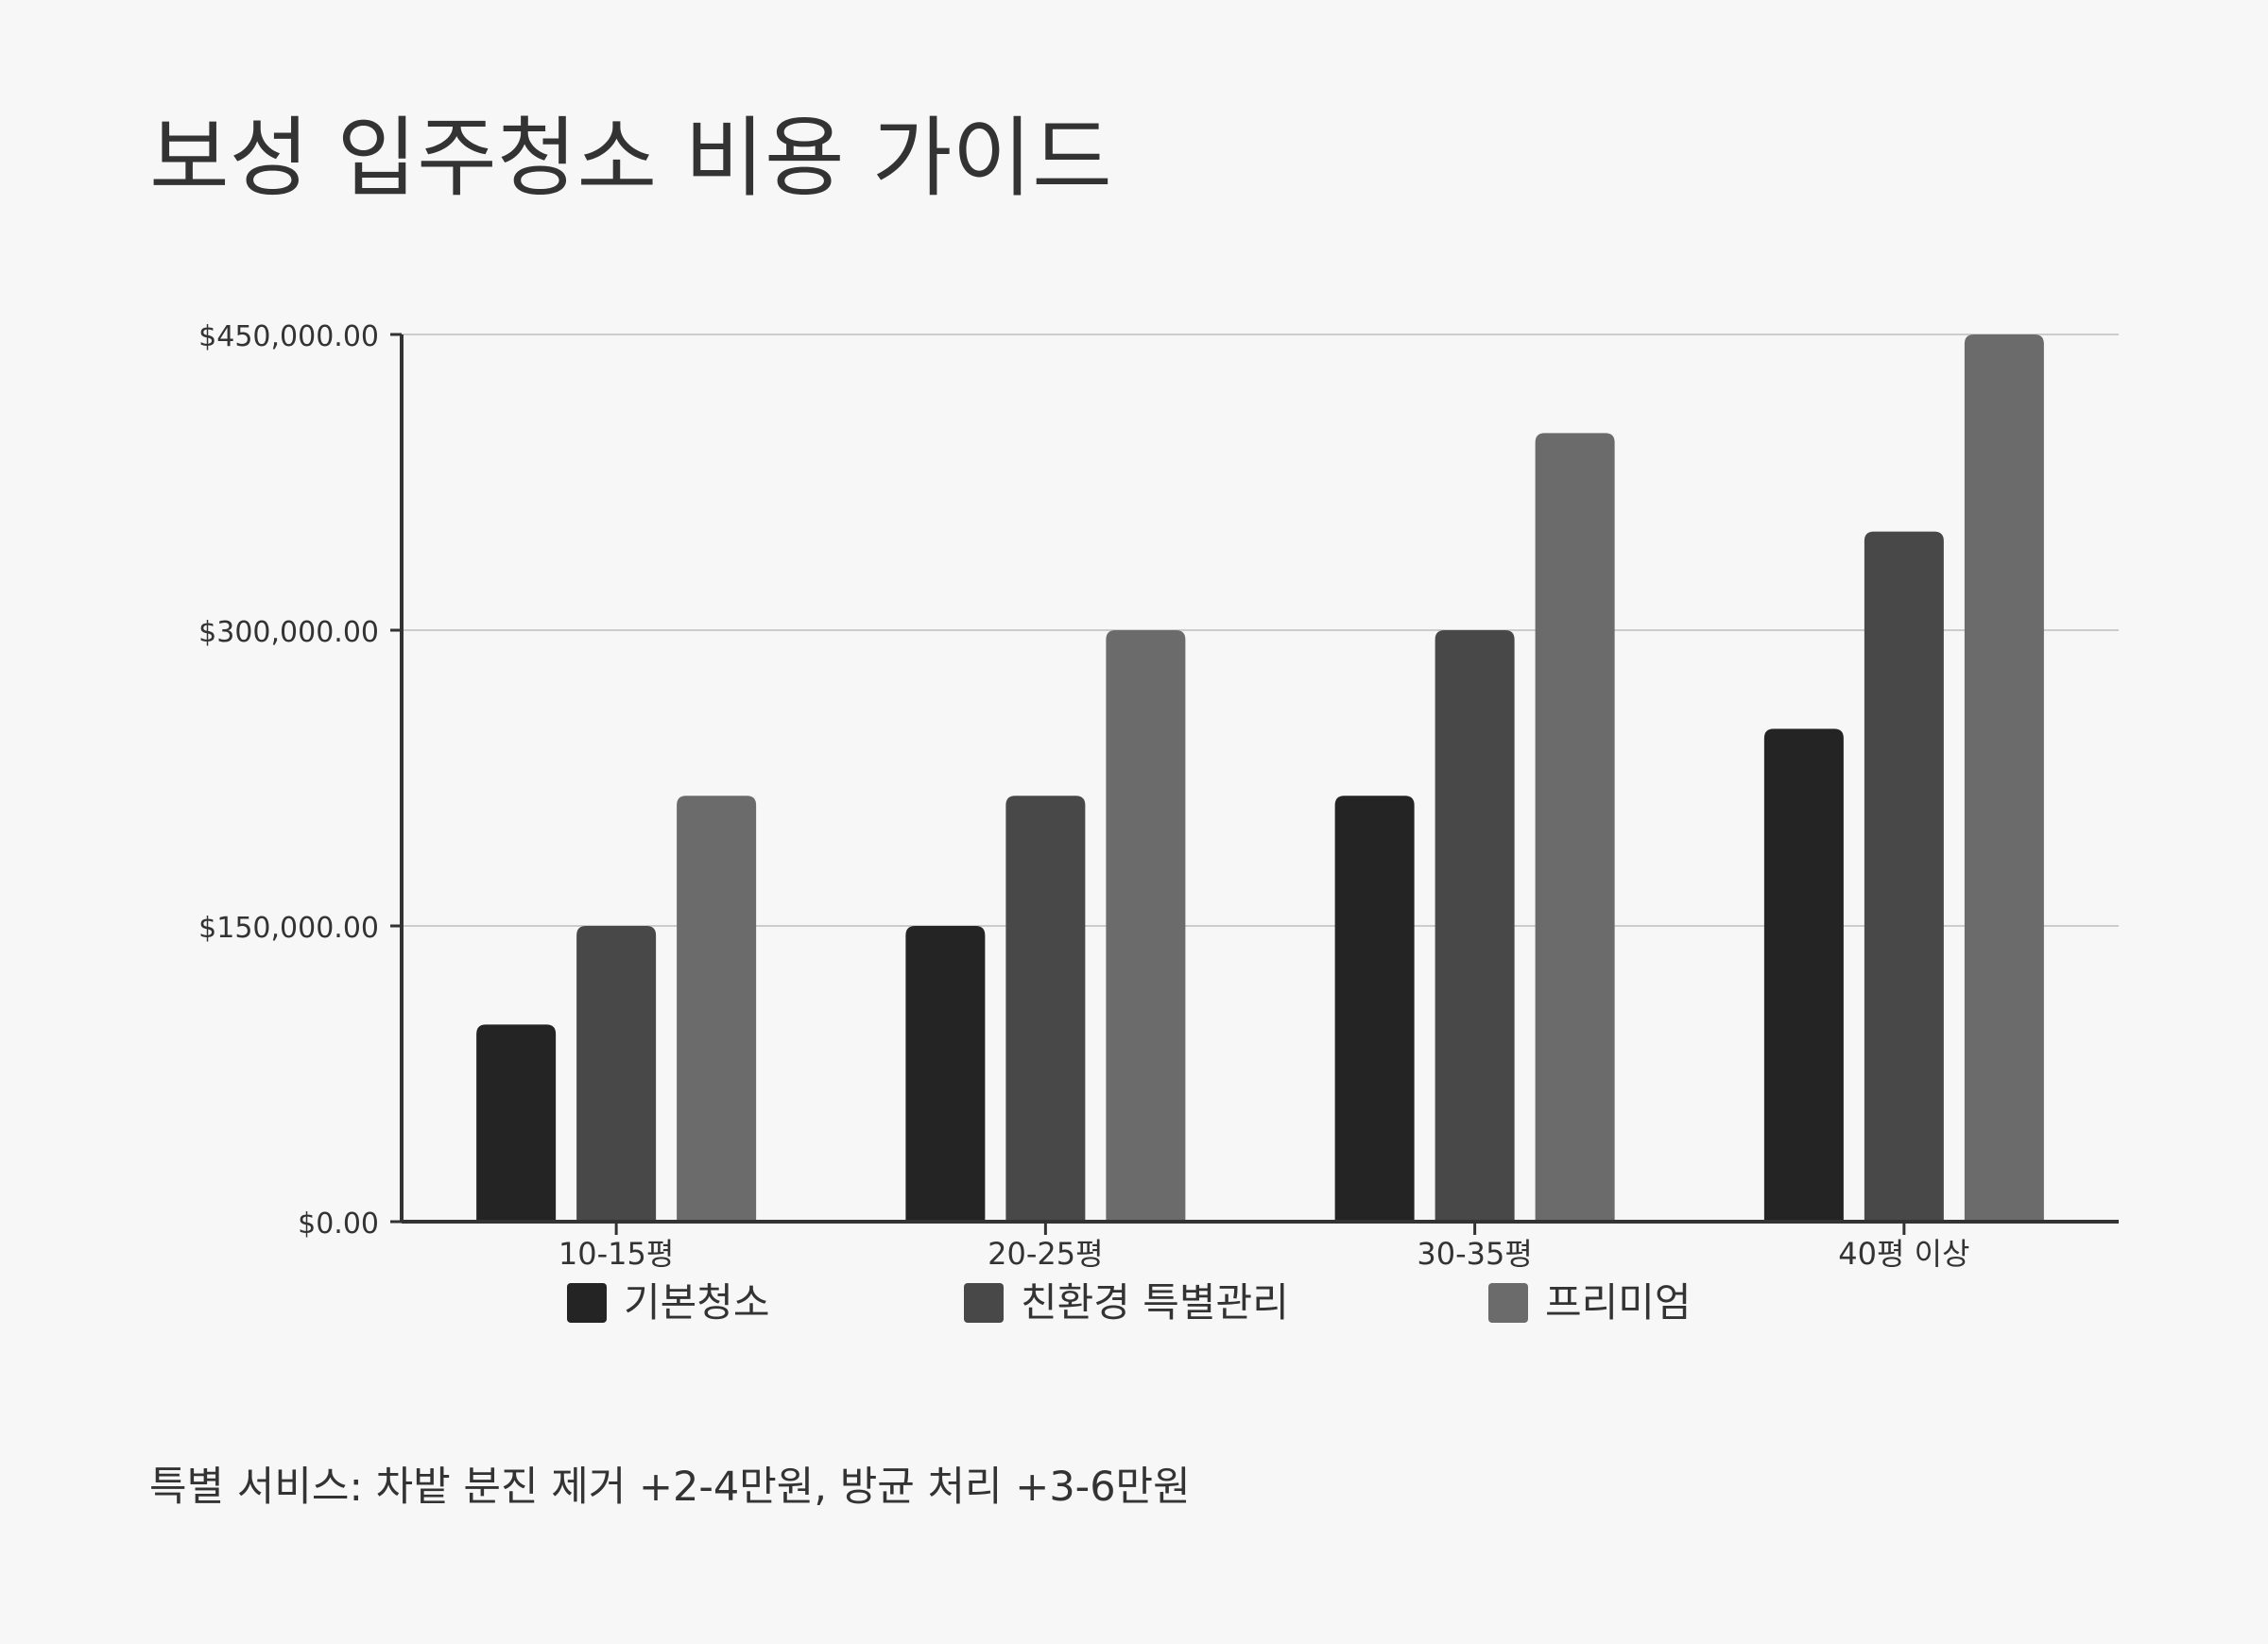 This screenshot has width=2268, height=1644. I want to click on y-tick-label: $0.00, so click(338, 1224).